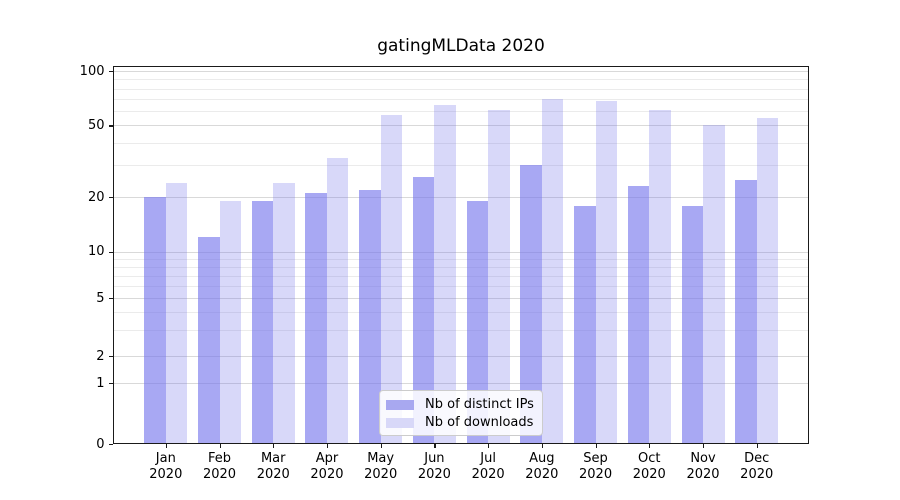  I want to click on legend-swatch-downloads, so click(400, 423).